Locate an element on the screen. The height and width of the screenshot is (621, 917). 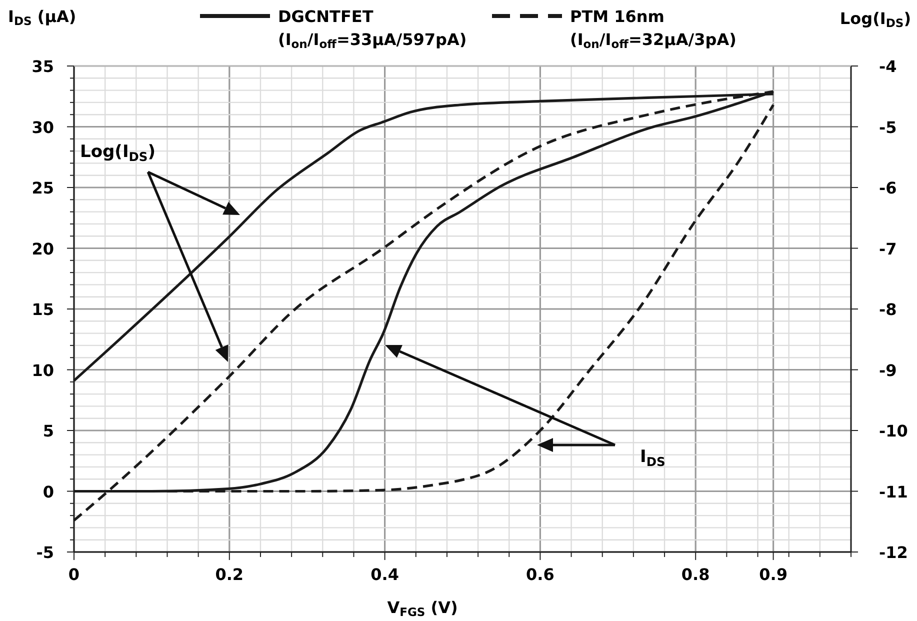
x-tick-label: 0.2 is located at coordinates (229, 574).